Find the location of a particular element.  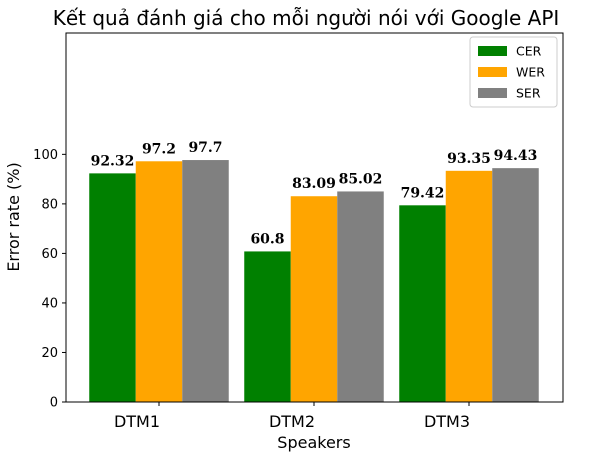

bar-wer-dtm1 is located at coordinates (159, 281).